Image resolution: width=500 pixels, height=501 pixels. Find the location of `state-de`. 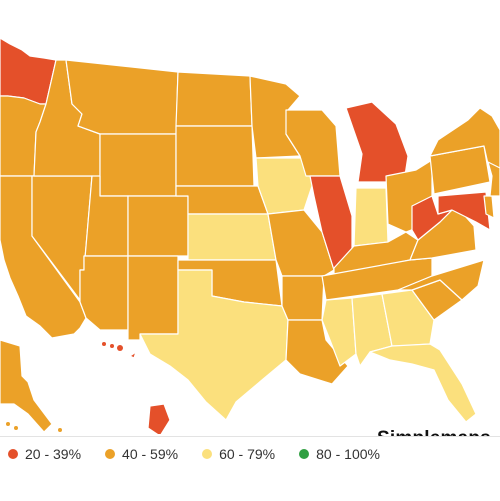

state-de is located at coordinates (489, 207).